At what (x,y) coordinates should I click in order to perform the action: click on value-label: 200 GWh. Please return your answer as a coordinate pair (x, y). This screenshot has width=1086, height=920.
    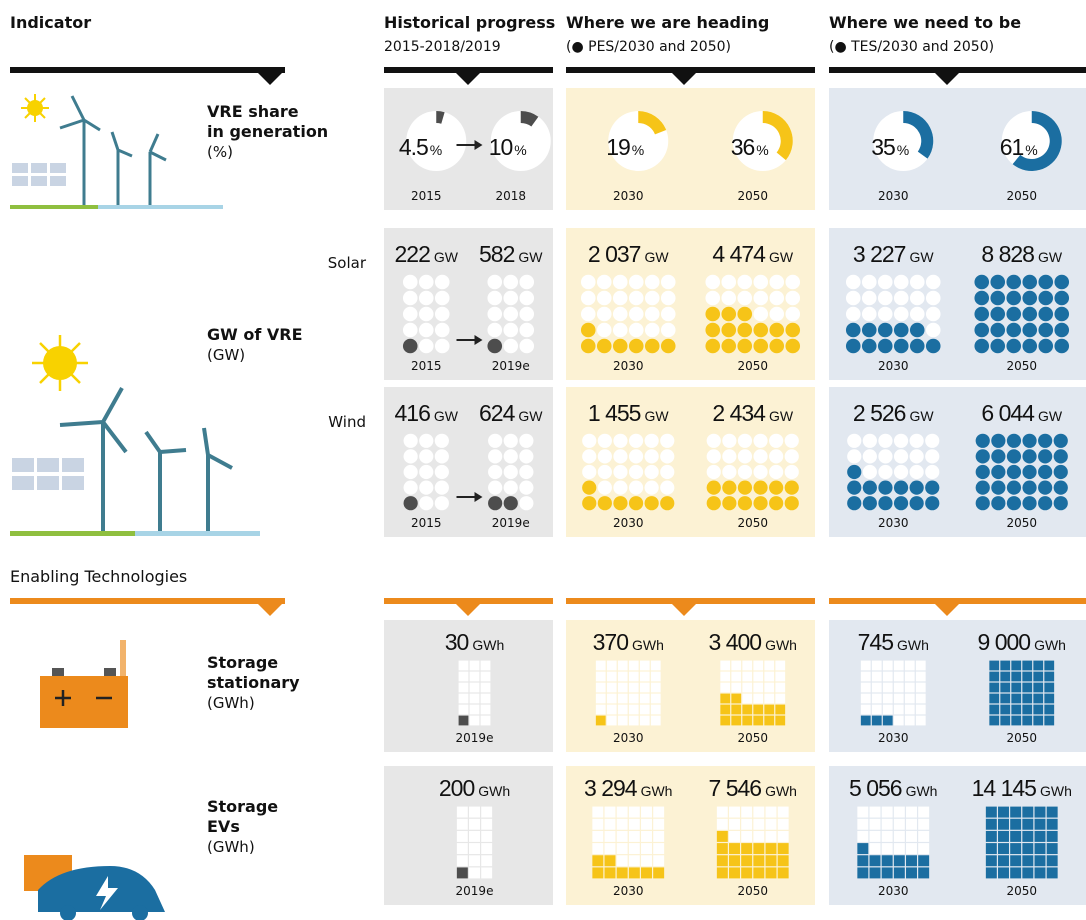
    Looking at the image, I should click on (474, 788).